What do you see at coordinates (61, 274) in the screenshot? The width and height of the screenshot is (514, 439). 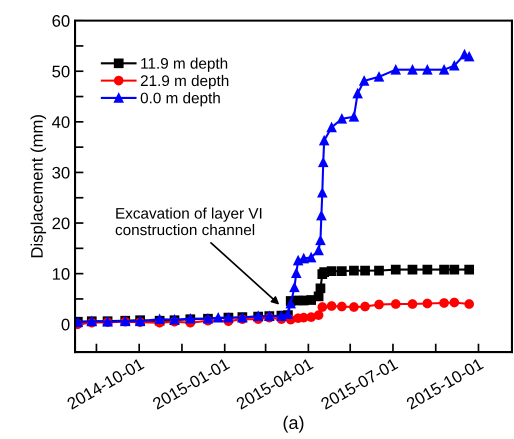 I see `y-tick-label: 10` at bounding box center [61, 274].